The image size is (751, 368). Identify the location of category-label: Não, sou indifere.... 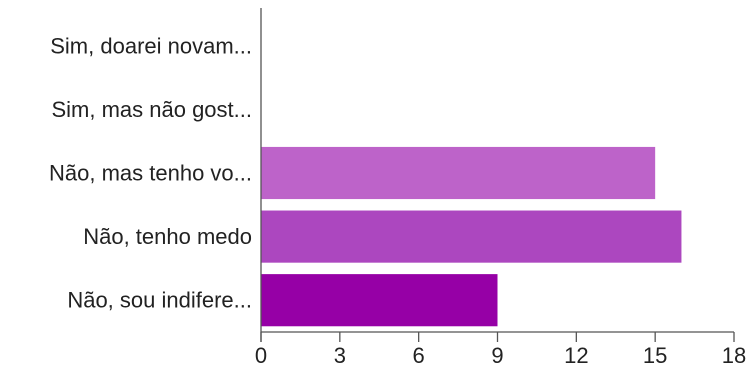
(159, 300).